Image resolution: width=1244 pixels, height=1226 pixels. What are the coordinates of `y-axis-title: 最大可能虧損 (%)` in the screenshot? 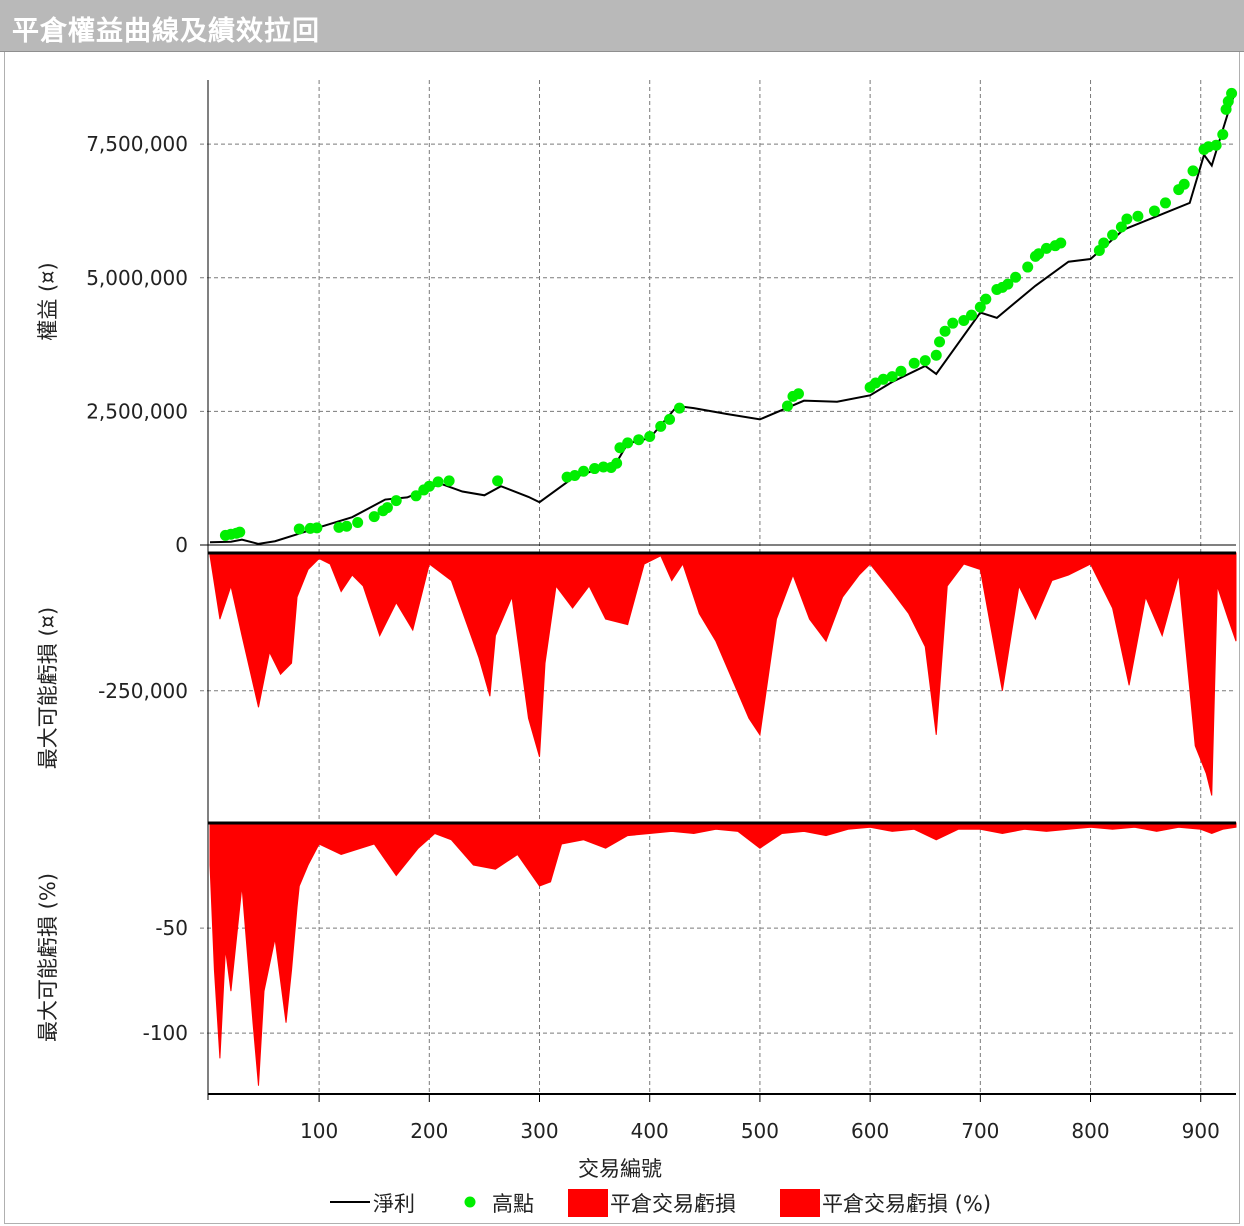 It's located at (48, 957).